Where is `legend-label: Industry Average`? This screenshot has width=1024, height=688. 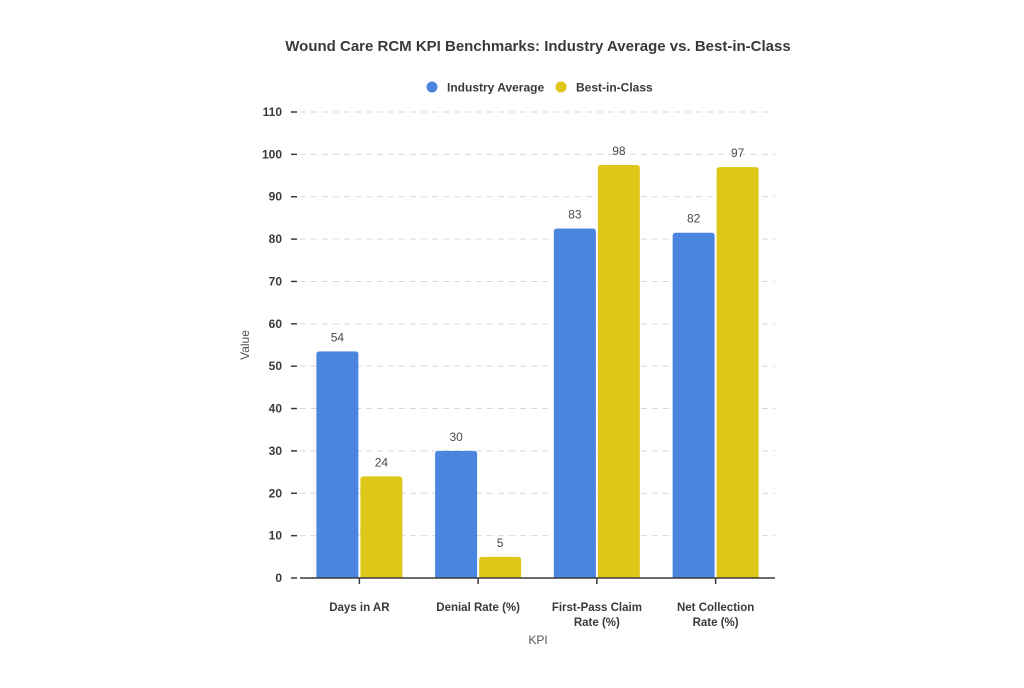
legend-label: Industry Average is located at coordinates (495, 88).